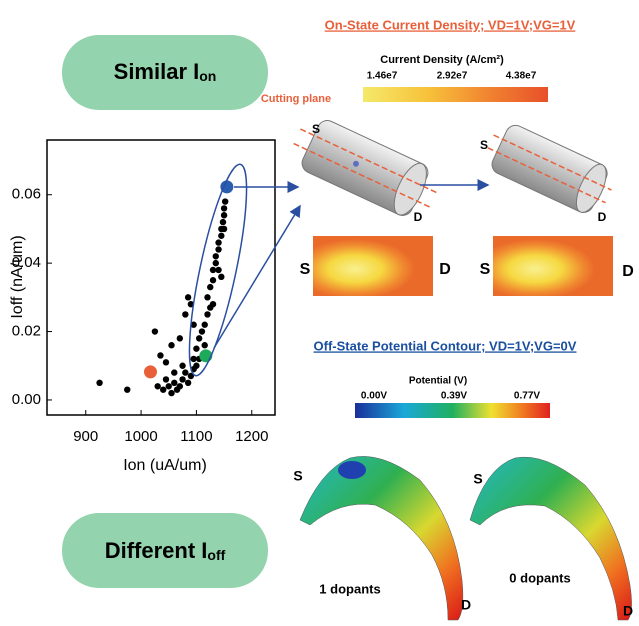 The height and width of the screenshot is (626, 639). Describe the element at coordinates (382, 76) in the screenshot. I see `colorbar-label: 1.46e7` at that location.